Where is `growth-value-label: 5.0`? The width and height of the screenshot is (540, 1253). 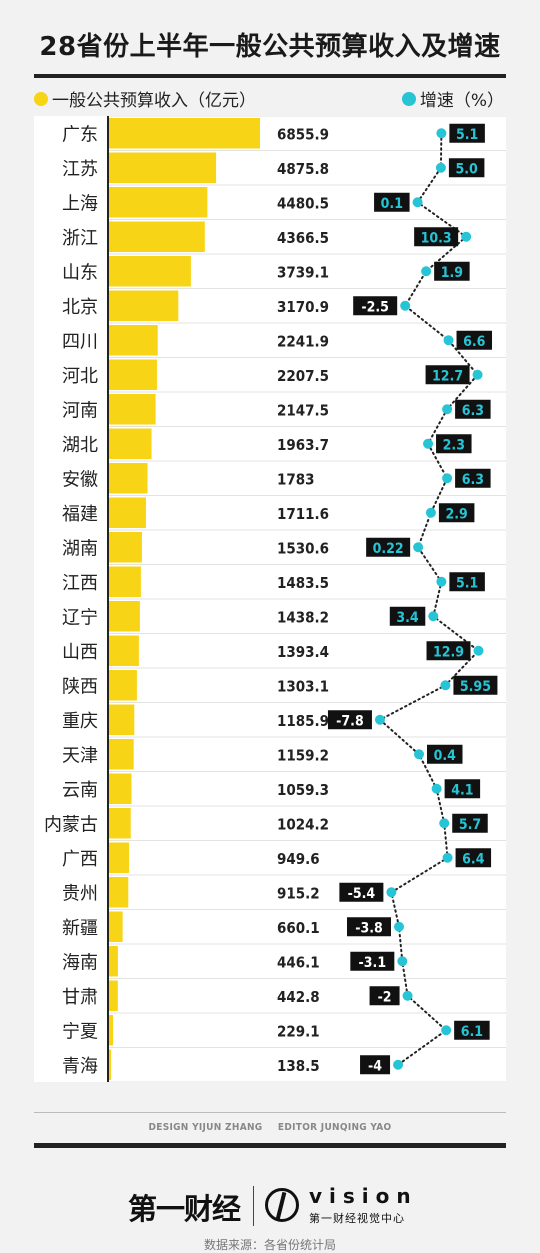 growth-value-label: 5.0 is located at coordinates (466, 169).